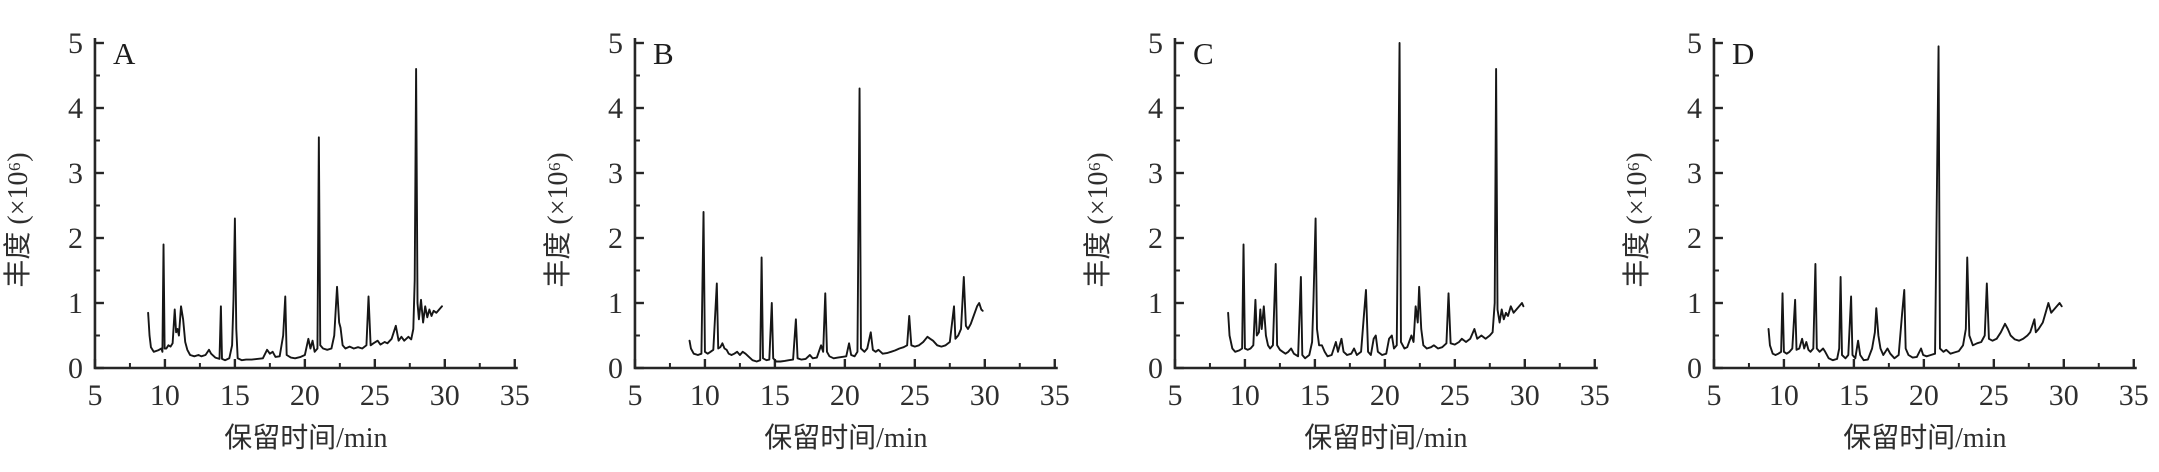 This screenshot has width=2159, height=472. Describe the element at coordinates (124, 53) in the screenshot. I see `panel-letter: A` at that location.